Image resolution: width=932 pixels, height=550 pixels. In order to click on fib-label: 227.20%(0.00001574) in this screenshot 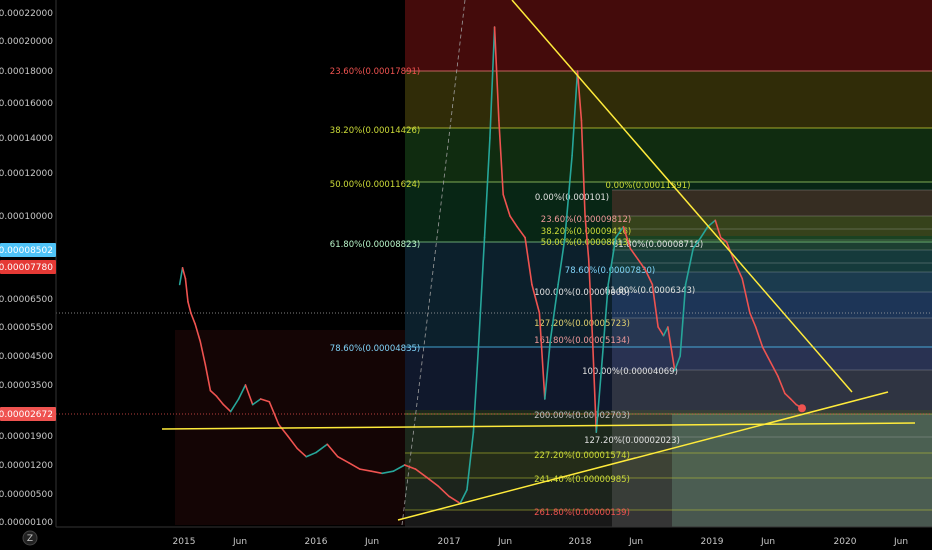, I will do `click(582, 456)`.